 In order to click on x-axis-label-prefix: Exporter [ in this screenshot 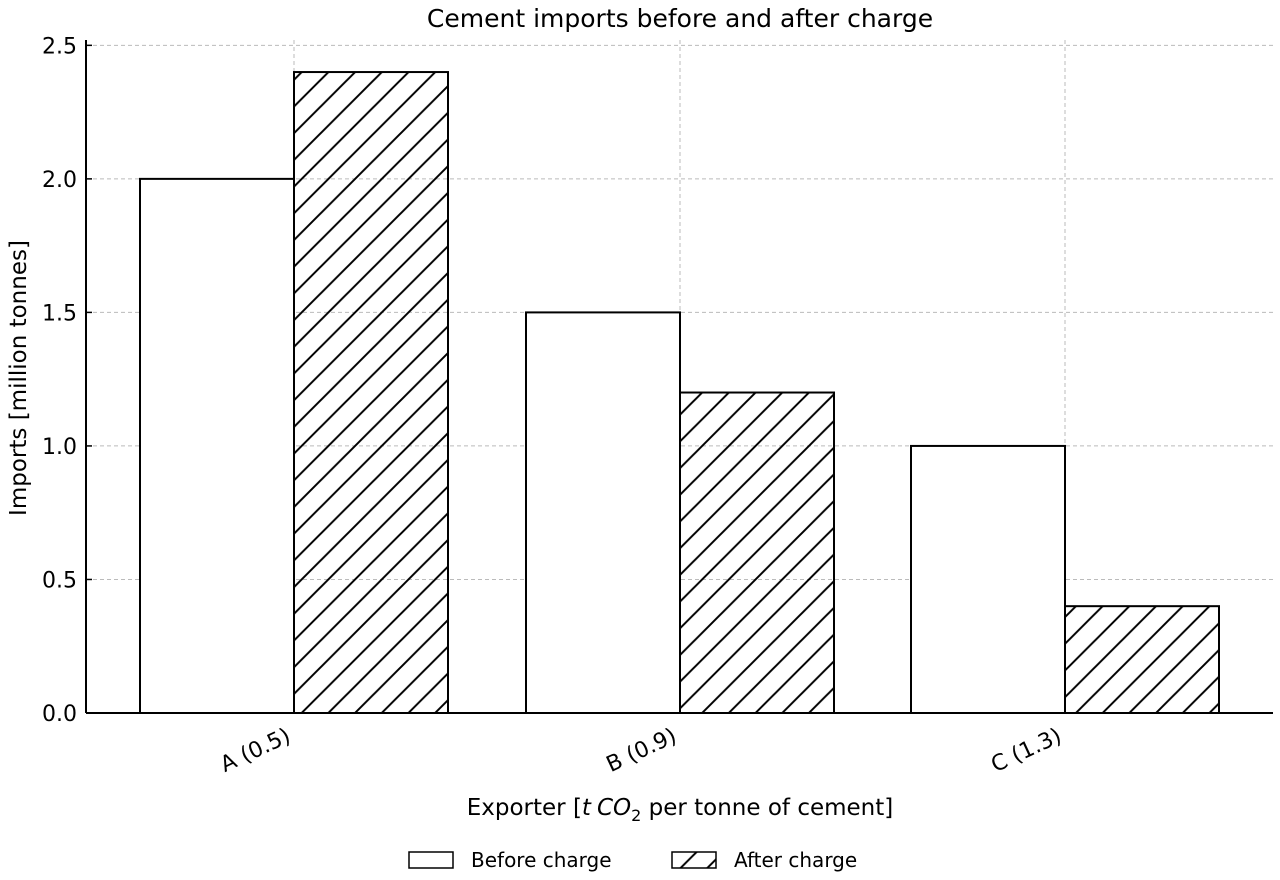, I will do `click(524, 808)`.